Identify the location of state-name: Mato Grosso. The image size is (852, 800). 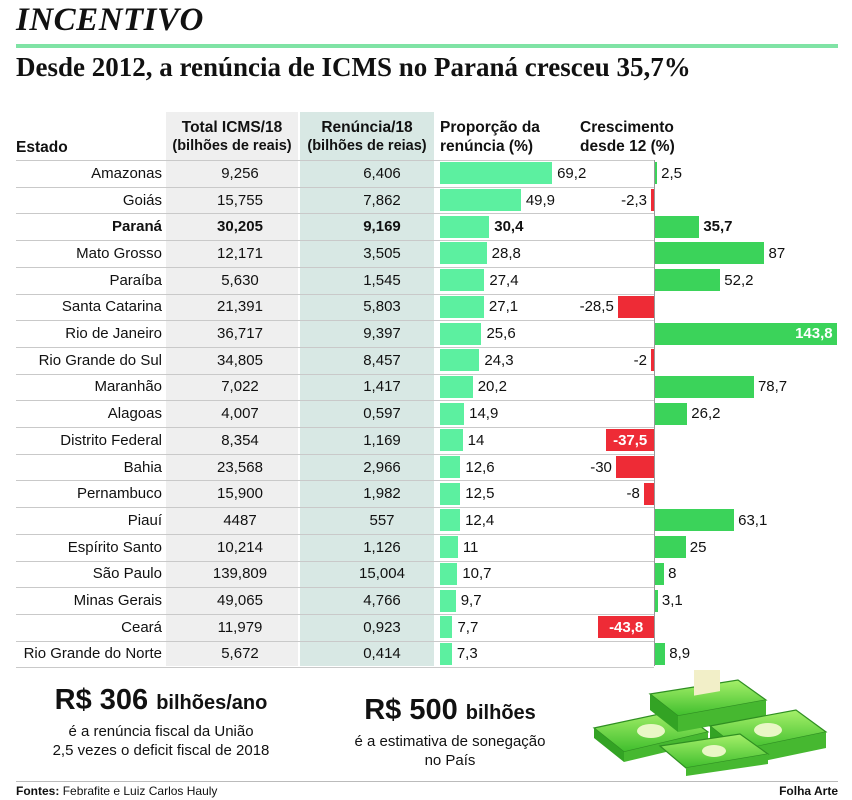
(119, 253).